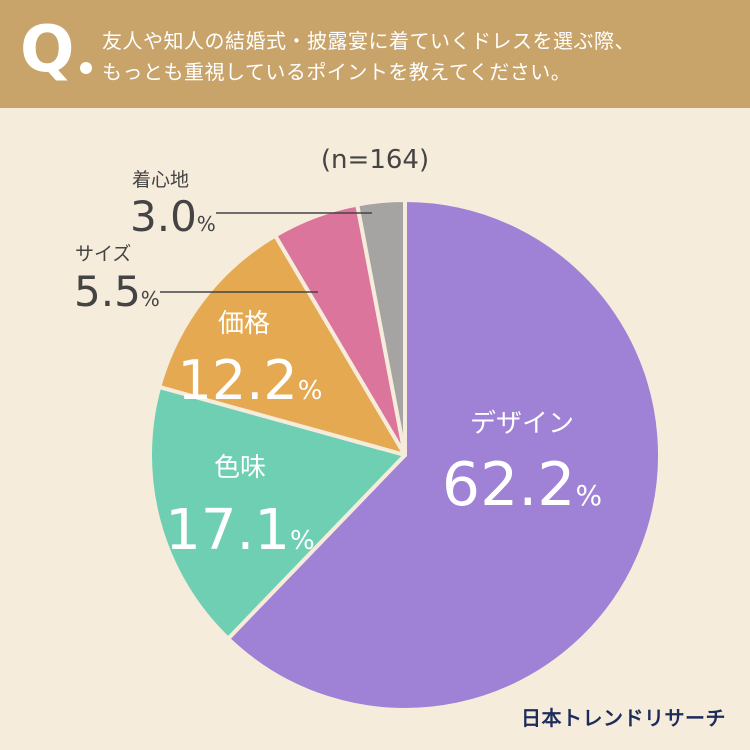 The height and width of the screenshot is (750, 750). I want to click on slice-value-unit-comfort: %, so click(206, 224).